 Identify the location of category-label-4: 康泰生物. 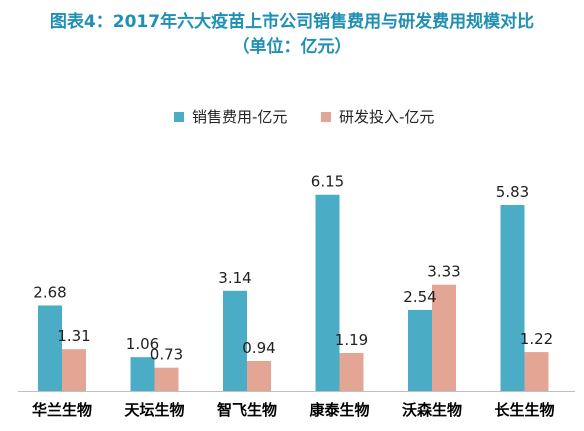
(339, 410).